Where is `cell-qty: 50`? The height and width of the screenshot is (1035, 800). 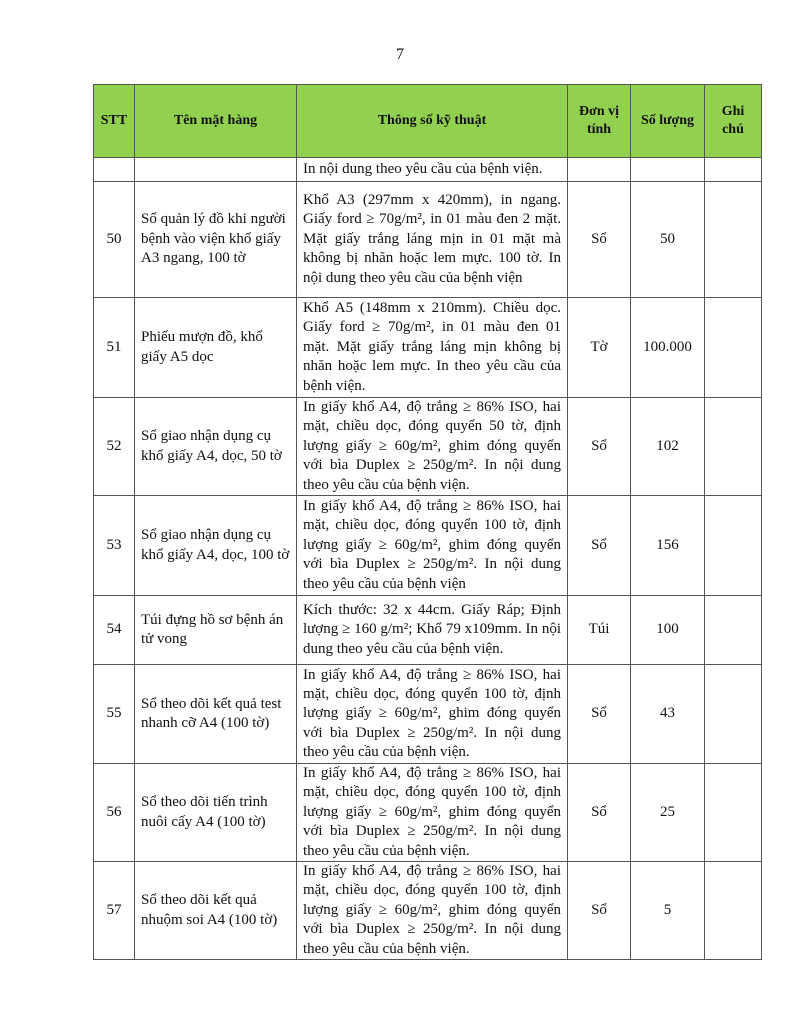 cell-qty: 50 is located at coordinates (667, 239).